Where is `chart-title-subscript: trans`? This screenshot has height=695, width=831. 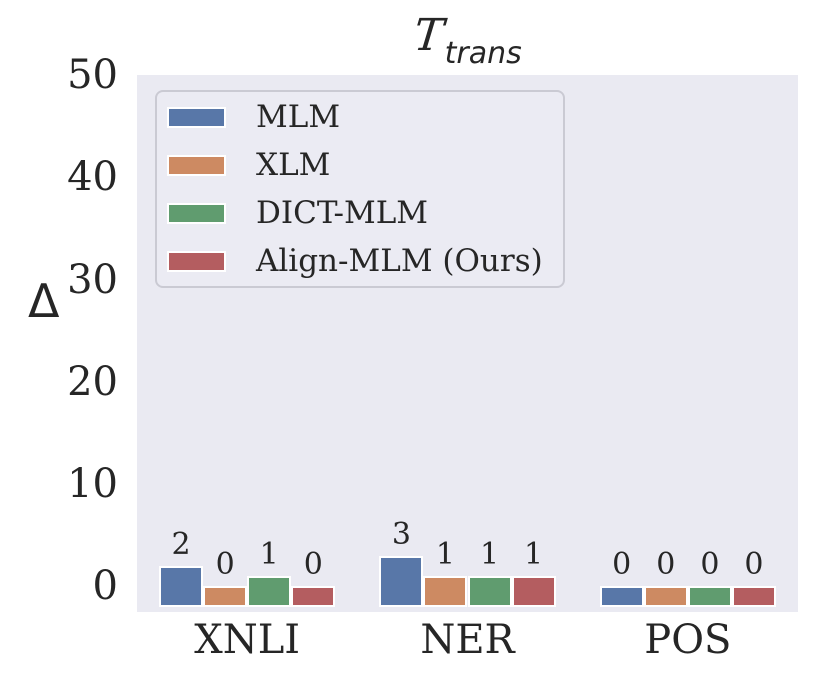 chart-title-subscript: trans is located at coordinates (483, 53).